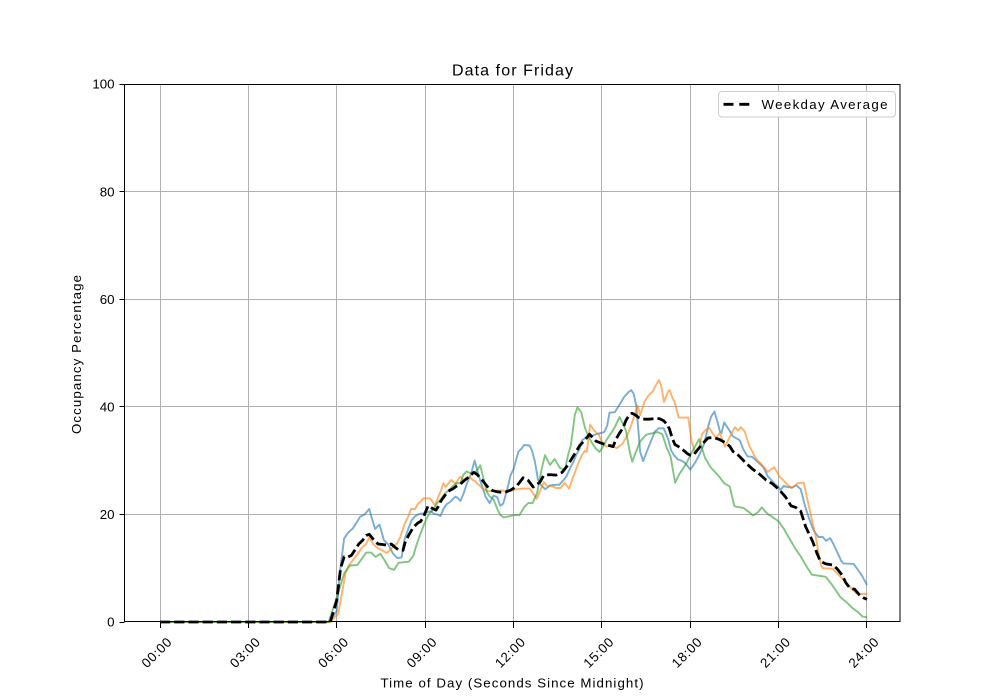 The image size is (1000, 700). What do you see at coordinates (825, 104) in the screenshot?
I see `svg-text: Weekday Average` at bounding box center [825, 104].